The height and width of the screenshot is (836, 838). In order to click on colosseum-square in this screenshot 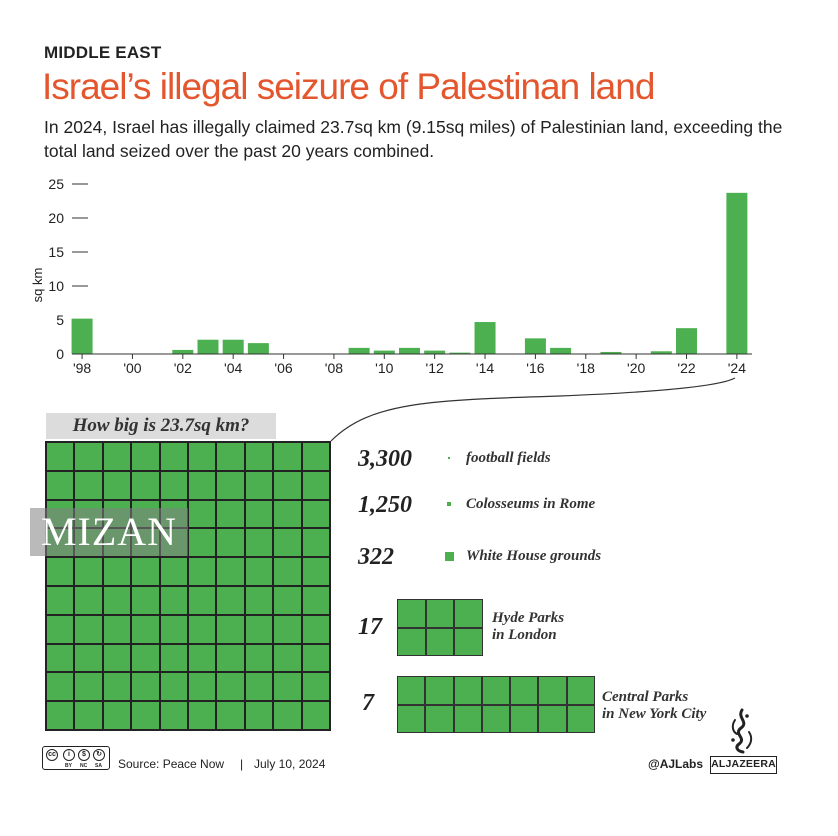, I will do `click(449, 504)`.